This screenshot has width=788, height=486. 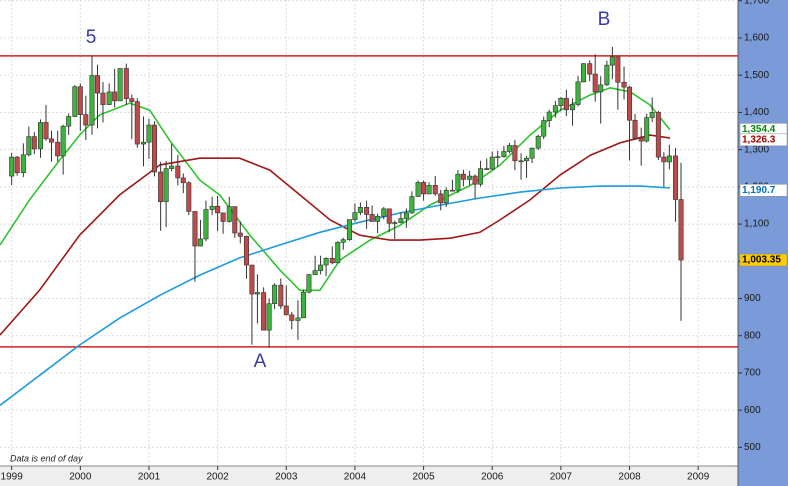 I want to click on x-tick-label: 2001, so click(x=149, y=477).